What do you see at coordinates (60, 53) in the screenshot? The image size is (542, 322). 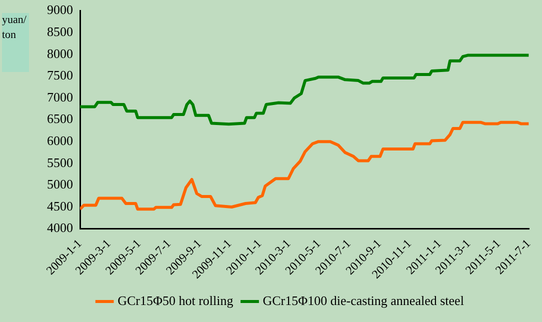 I see `y-tick-label: 8000` at bounding box center [60, 53].